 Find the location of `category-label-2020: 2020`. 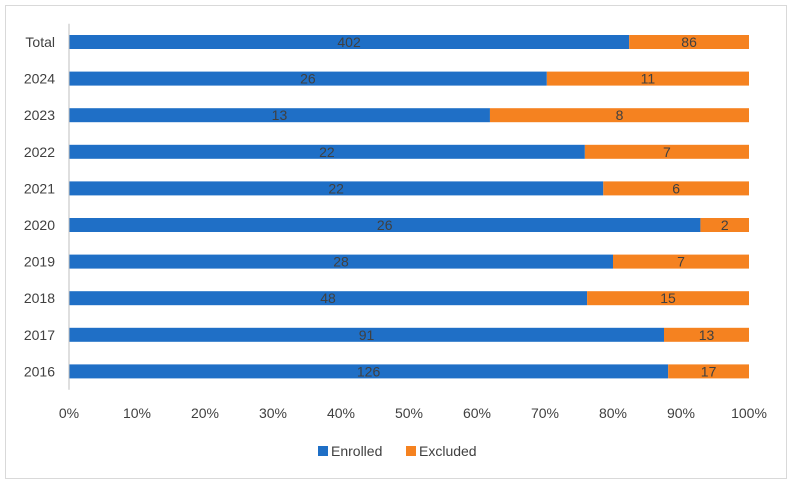

category-label-2020: 2020 is located at coordinates (39, 225).